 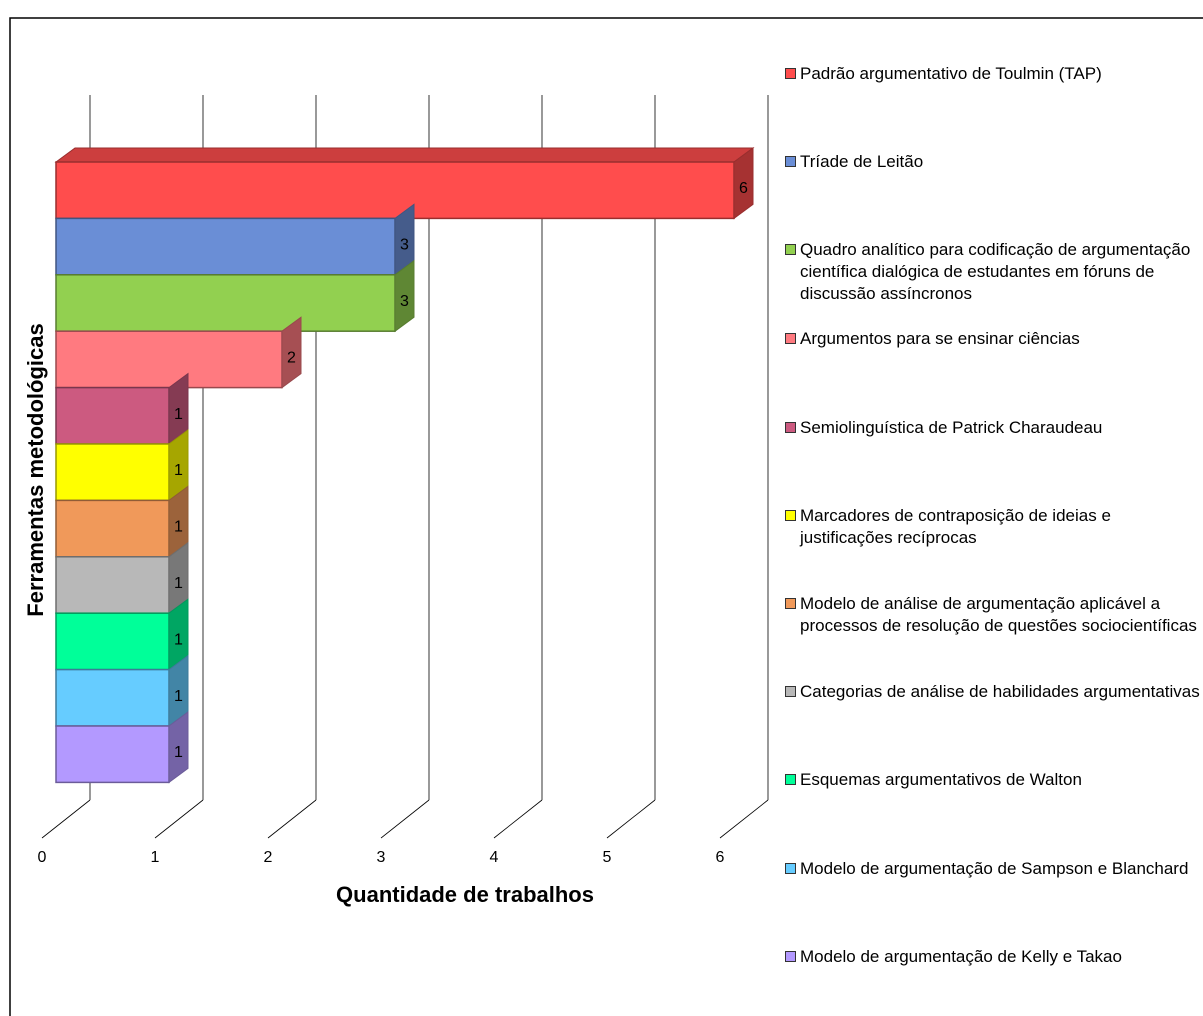 What do you see at coordinates (35, 469) in the screenshot?
I see `y-axis-label: Ferramentas metodológicas` at bounding box center [35, 469].